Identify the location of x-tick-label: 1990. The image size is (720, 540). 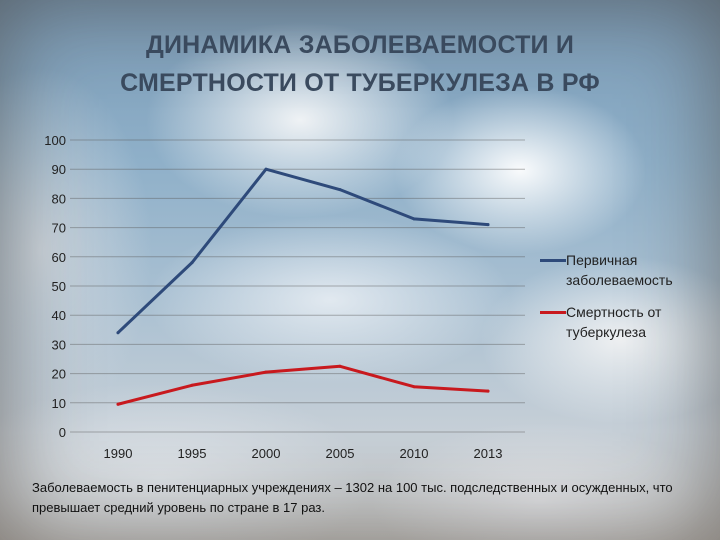
(118, 453).